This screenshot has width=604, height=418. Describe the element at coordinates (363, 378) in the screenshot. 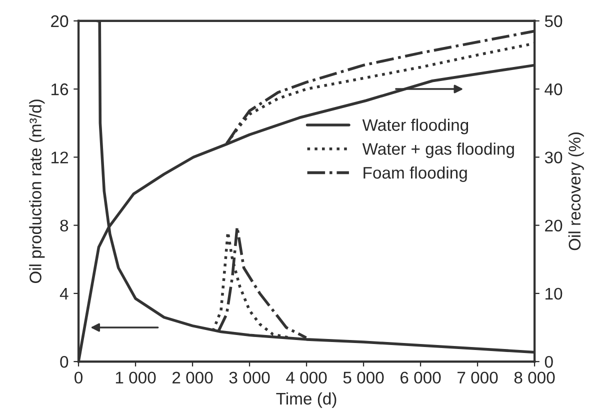

I see `x-tick-label: 5 000` at that location.